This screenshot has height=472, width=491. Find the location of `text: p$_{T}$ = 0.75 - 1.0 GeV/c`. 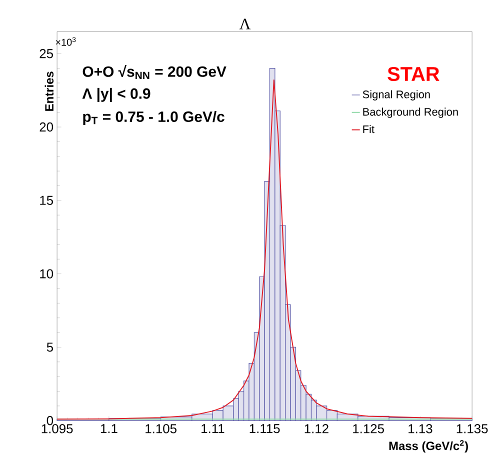

text: p$_{T}$ = 0.75 - 1.0 GeV/c is located at coordinates (153, 118).